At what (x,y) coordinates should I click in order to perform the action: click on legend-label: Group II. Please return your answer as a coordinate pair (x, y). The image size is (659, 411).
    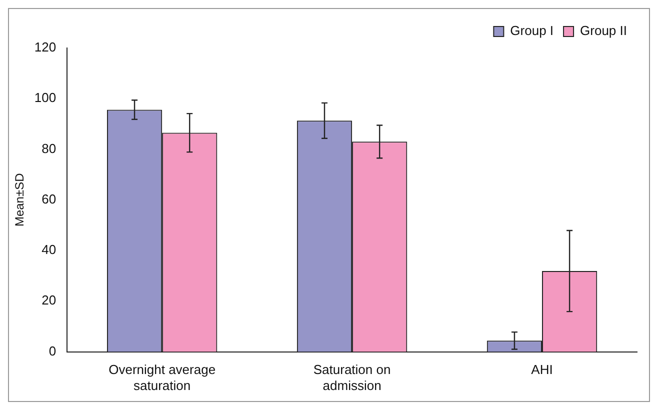
    Looking at the image, I should click on (603, 30).